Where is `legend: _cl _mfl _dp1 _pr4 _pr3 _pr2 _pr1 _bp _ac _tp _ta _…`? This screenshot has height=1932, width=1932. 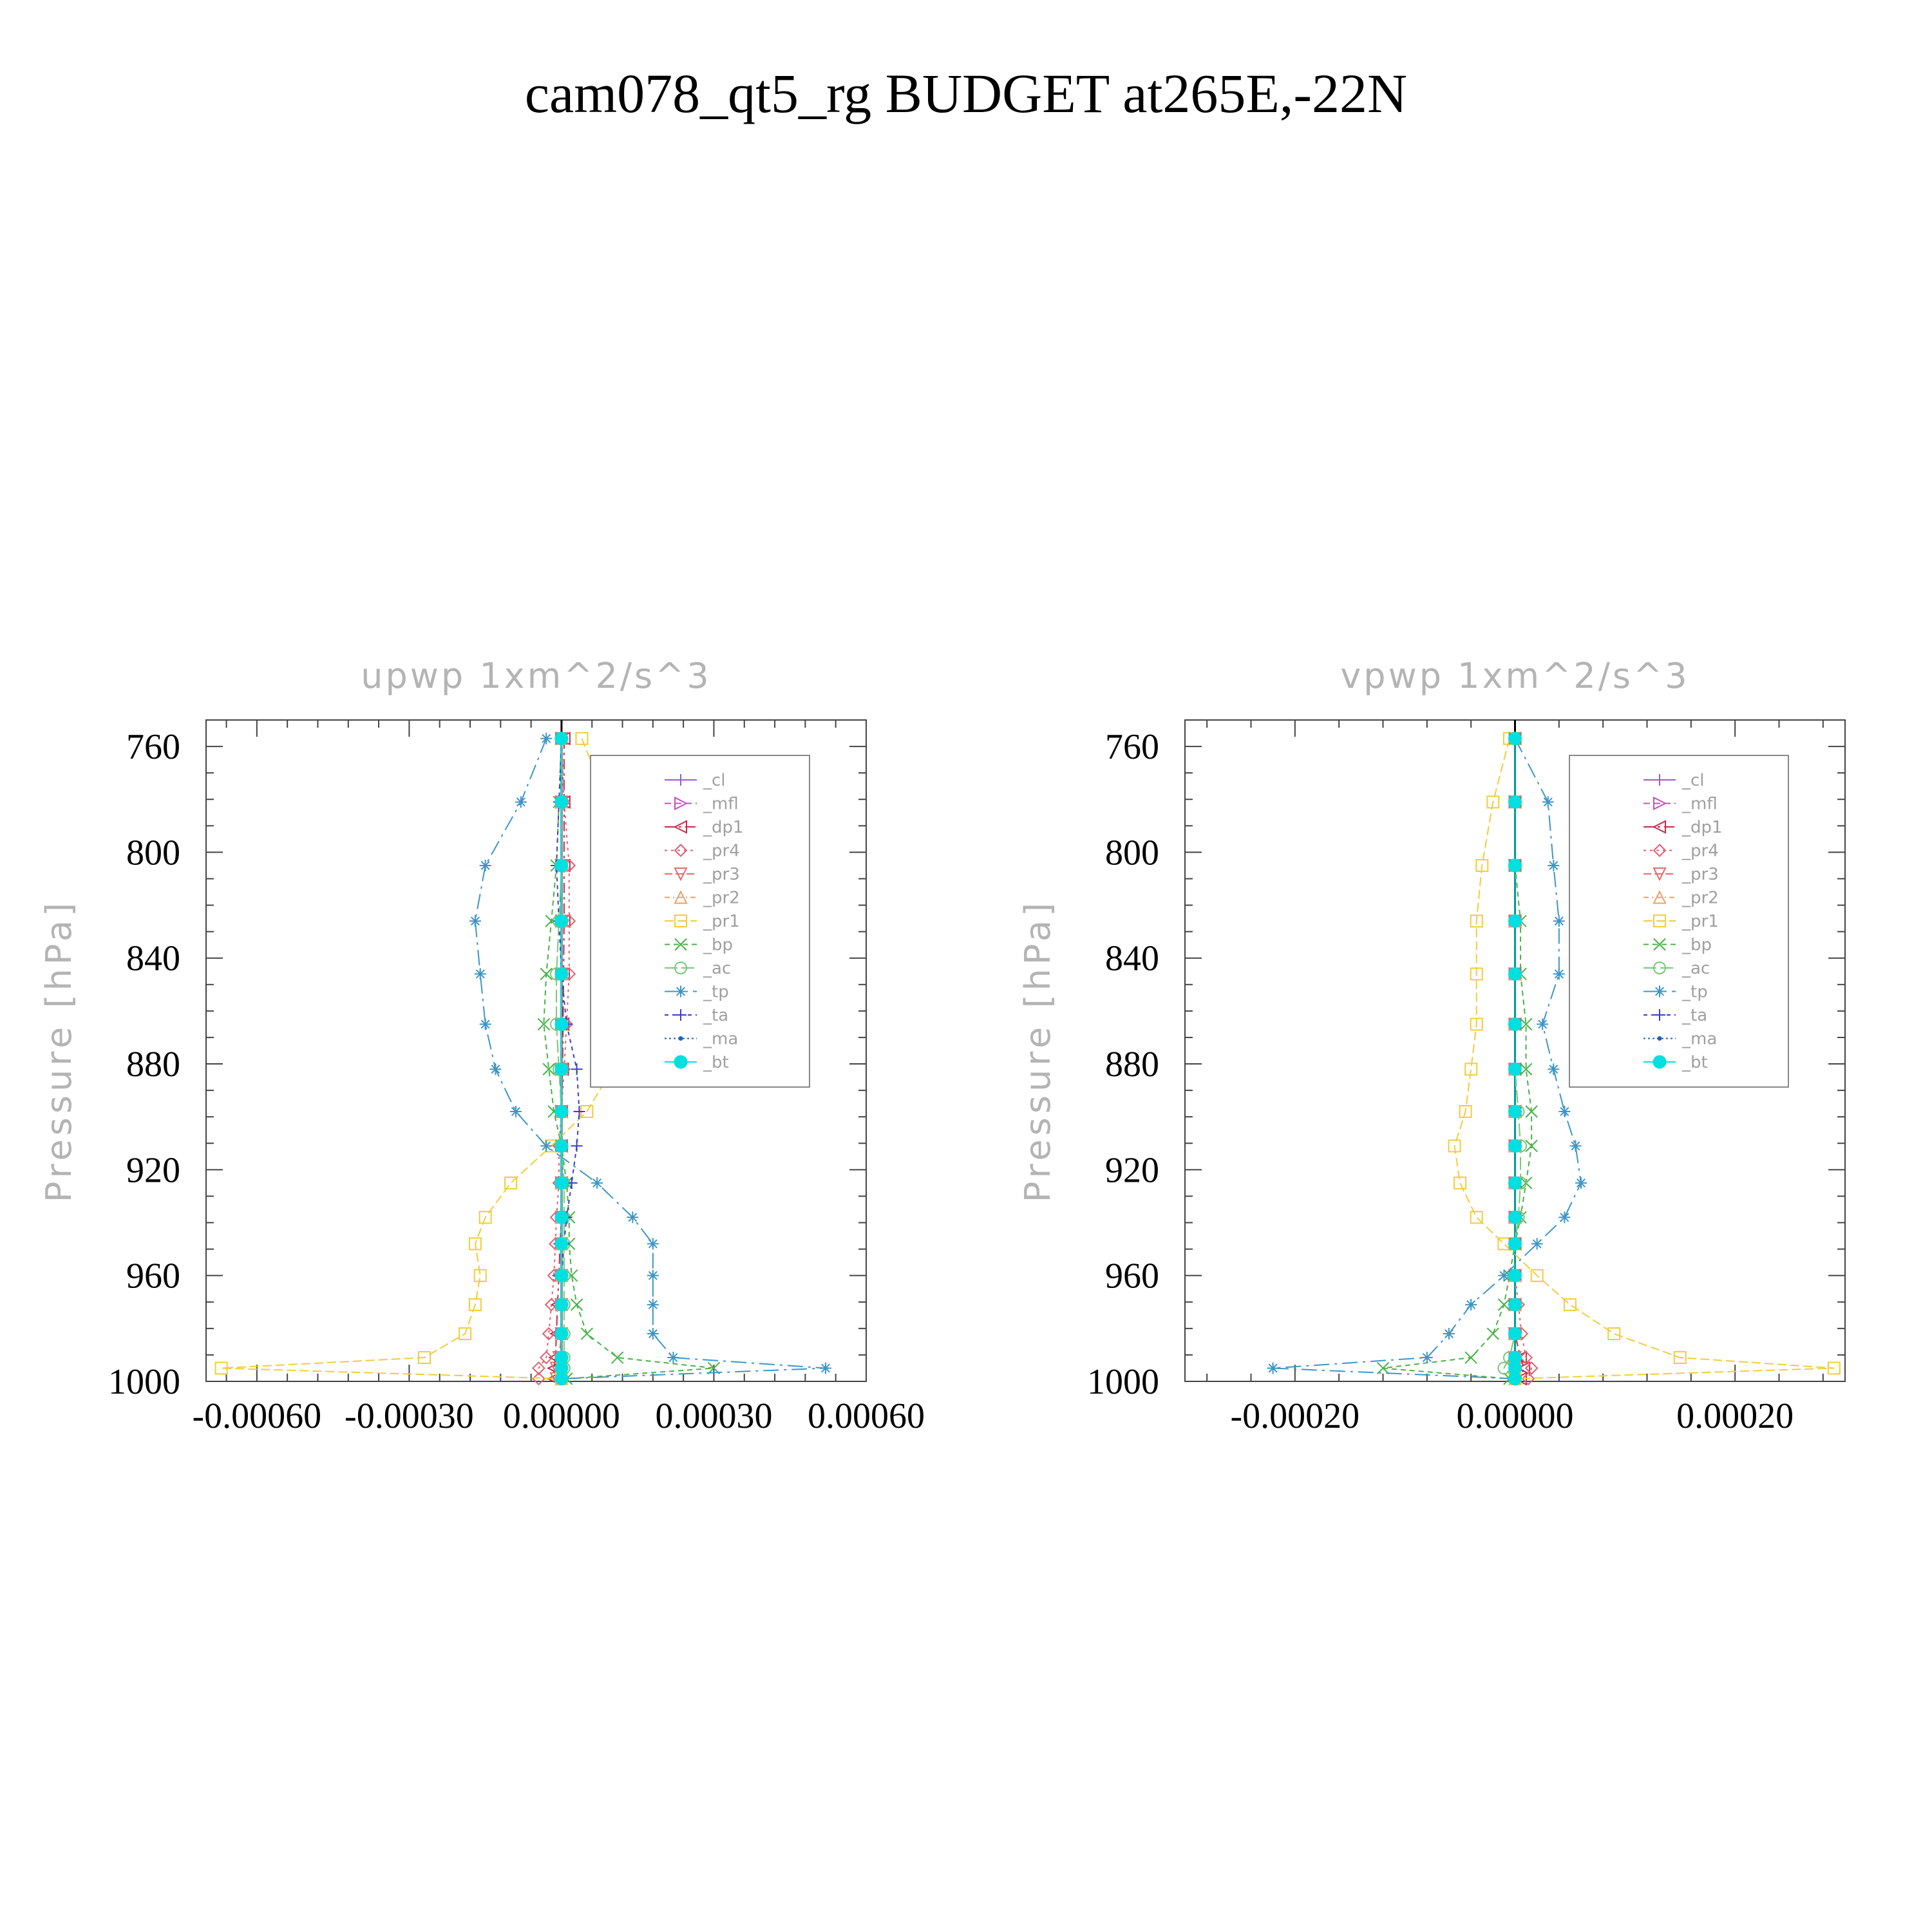 legend: _cl _mfl _dp1 _pr4 _pr3 _pr2 _pr1 _bp _ac _tp _ta _… is located at coordinates (700, 921).